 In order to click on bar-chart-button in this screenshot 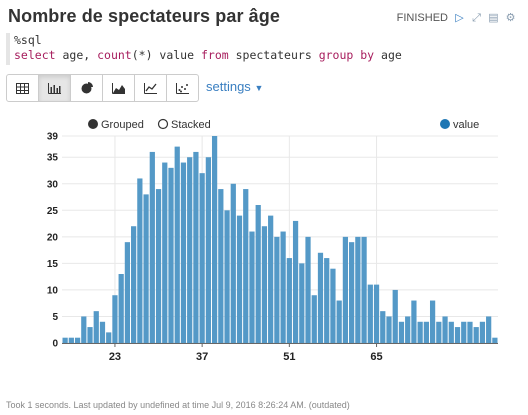, I will do `click(54, 88)`.